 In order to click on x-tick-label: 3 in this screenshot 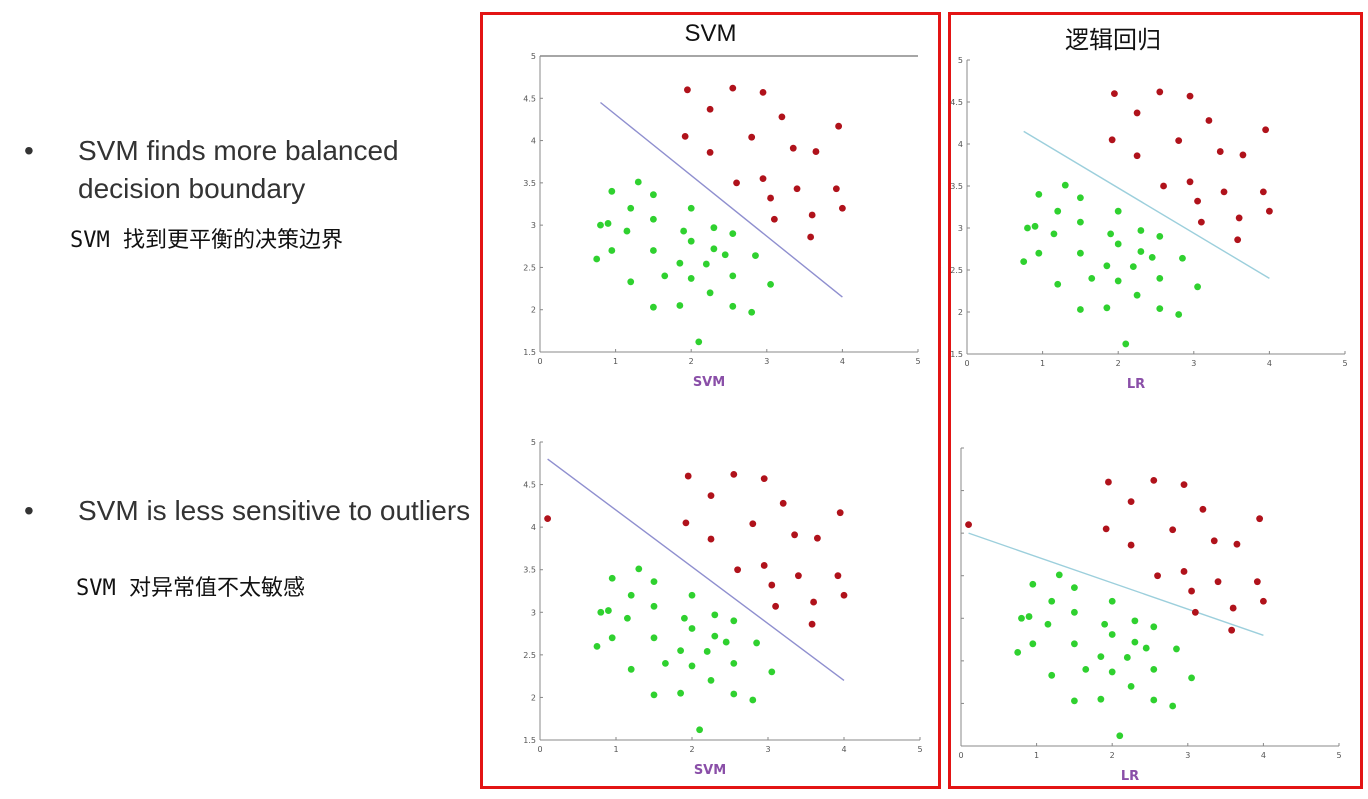, I will do `click(1187, 755)`.